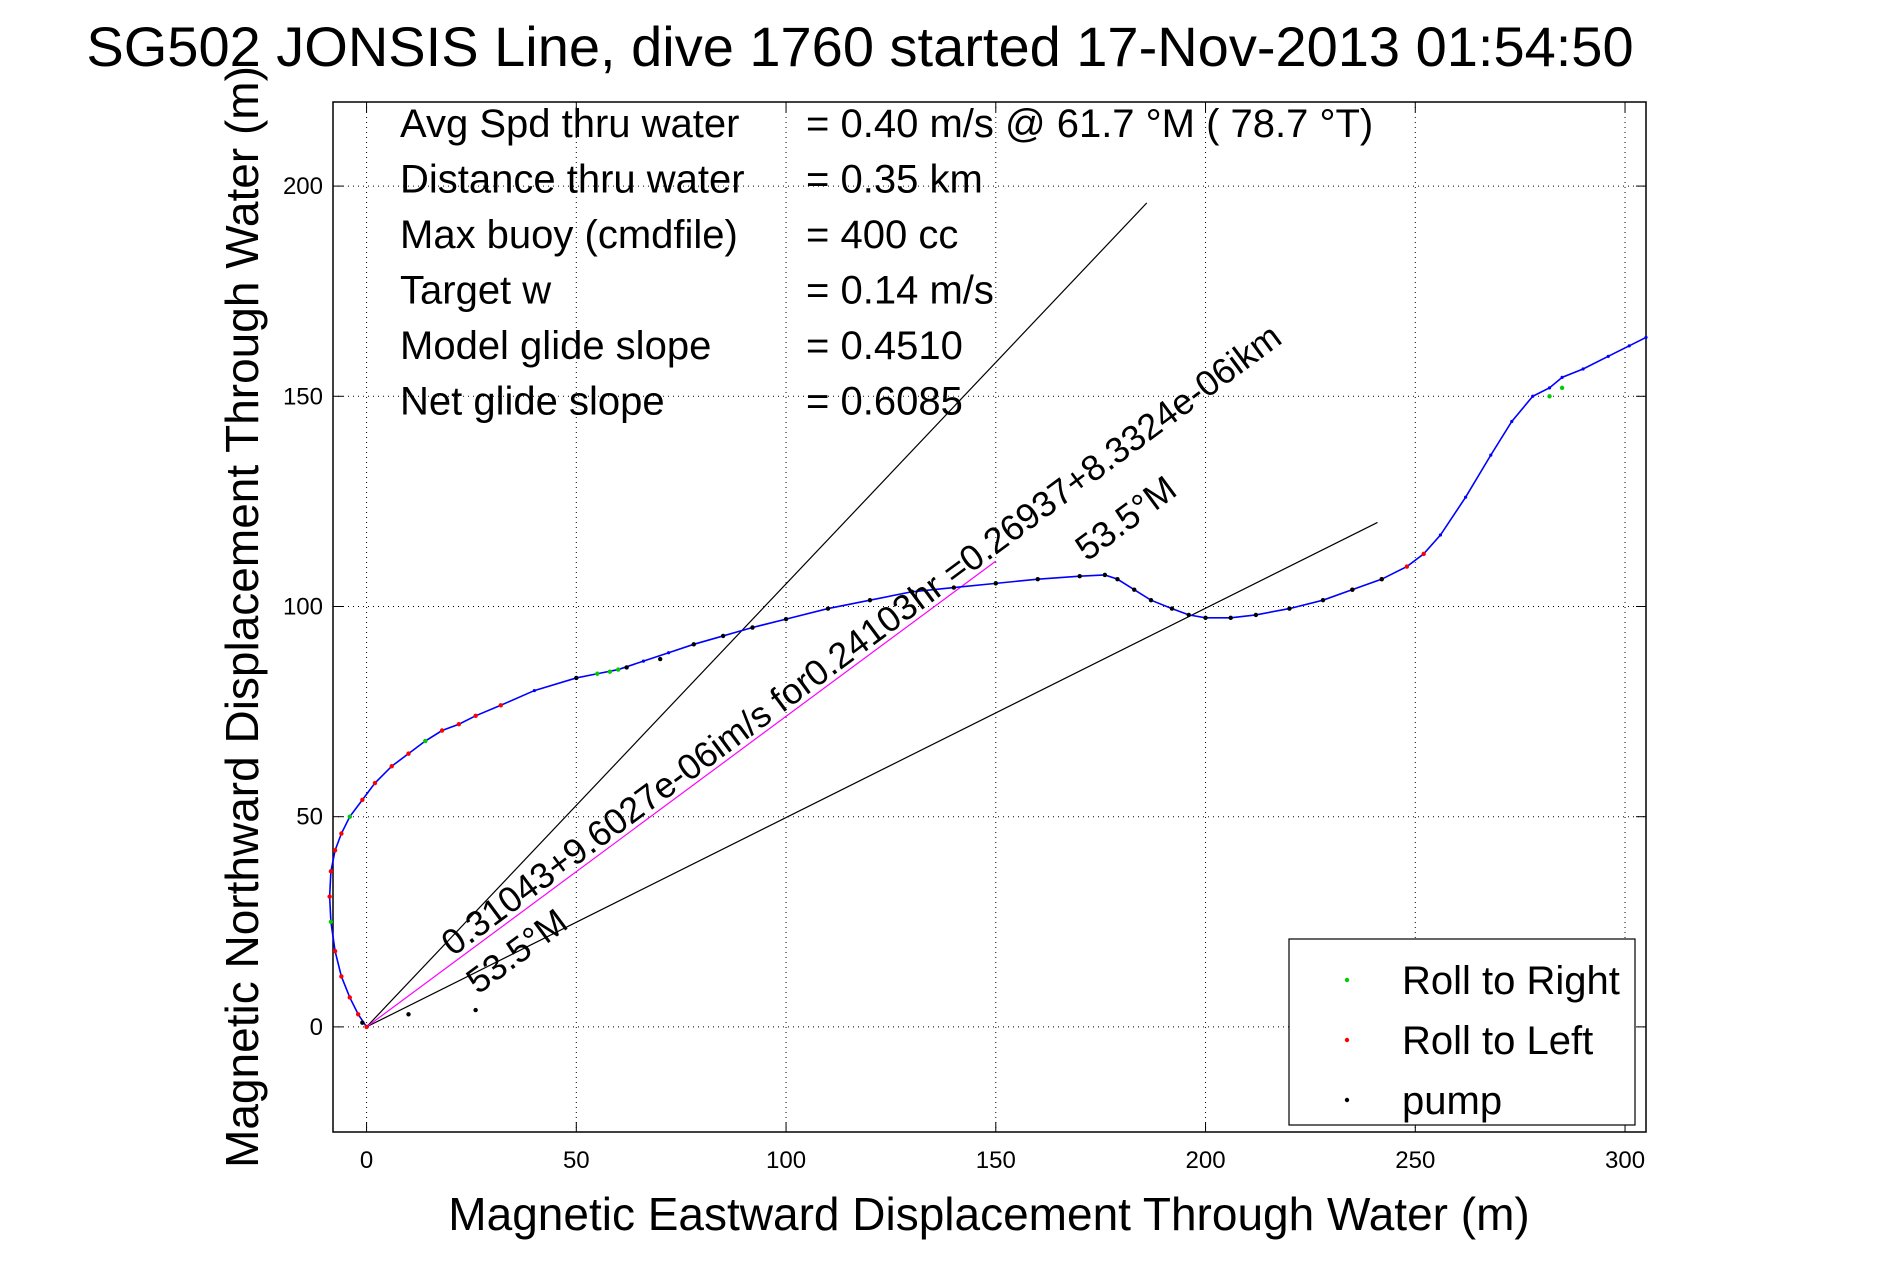 The height and width of the screenshot is (1262, 1891). Describe the element at coordinates (303, 606) in the screenshot. I see `y-tick-label: 100` at that location.